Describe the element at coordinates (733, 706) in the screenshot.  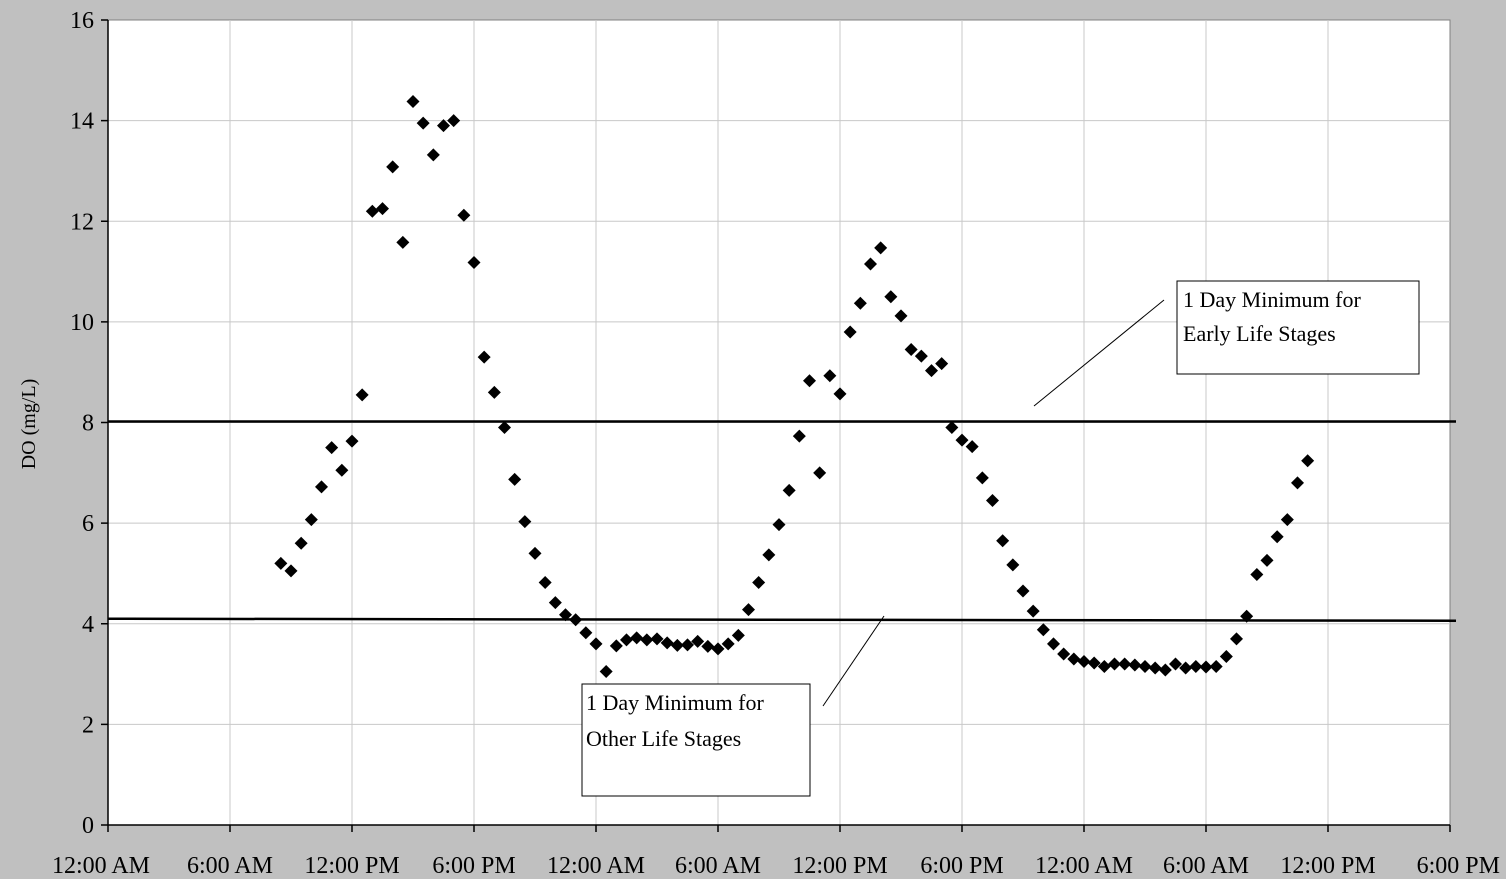
I see `annotation-other-life-stages: 1 Day Minimum for Other Life Stages` at that location.